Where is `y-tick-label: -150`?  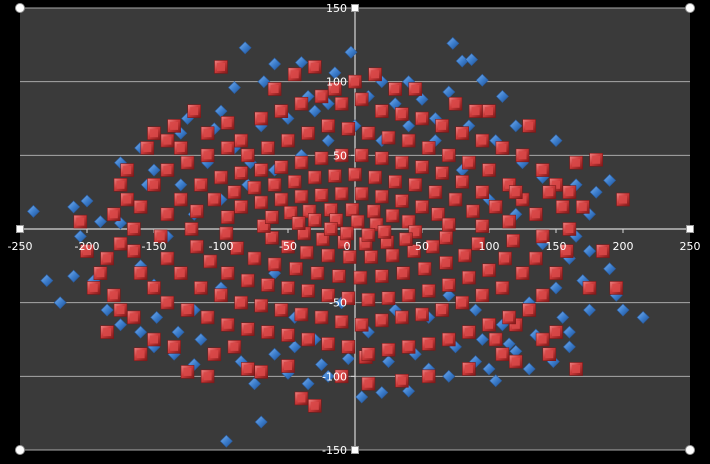
y-tick-label: -150 is located at coordinates (334, 450).